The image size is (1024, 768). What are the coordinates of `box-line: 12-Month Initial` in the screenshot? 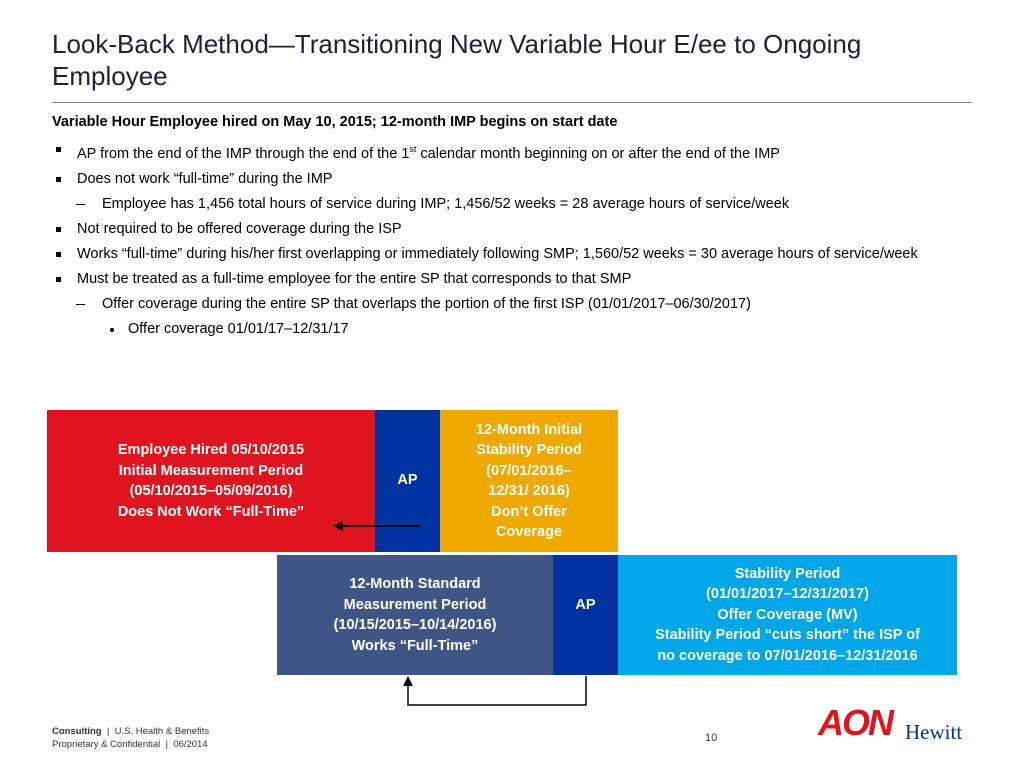 It's located at (529, 429).